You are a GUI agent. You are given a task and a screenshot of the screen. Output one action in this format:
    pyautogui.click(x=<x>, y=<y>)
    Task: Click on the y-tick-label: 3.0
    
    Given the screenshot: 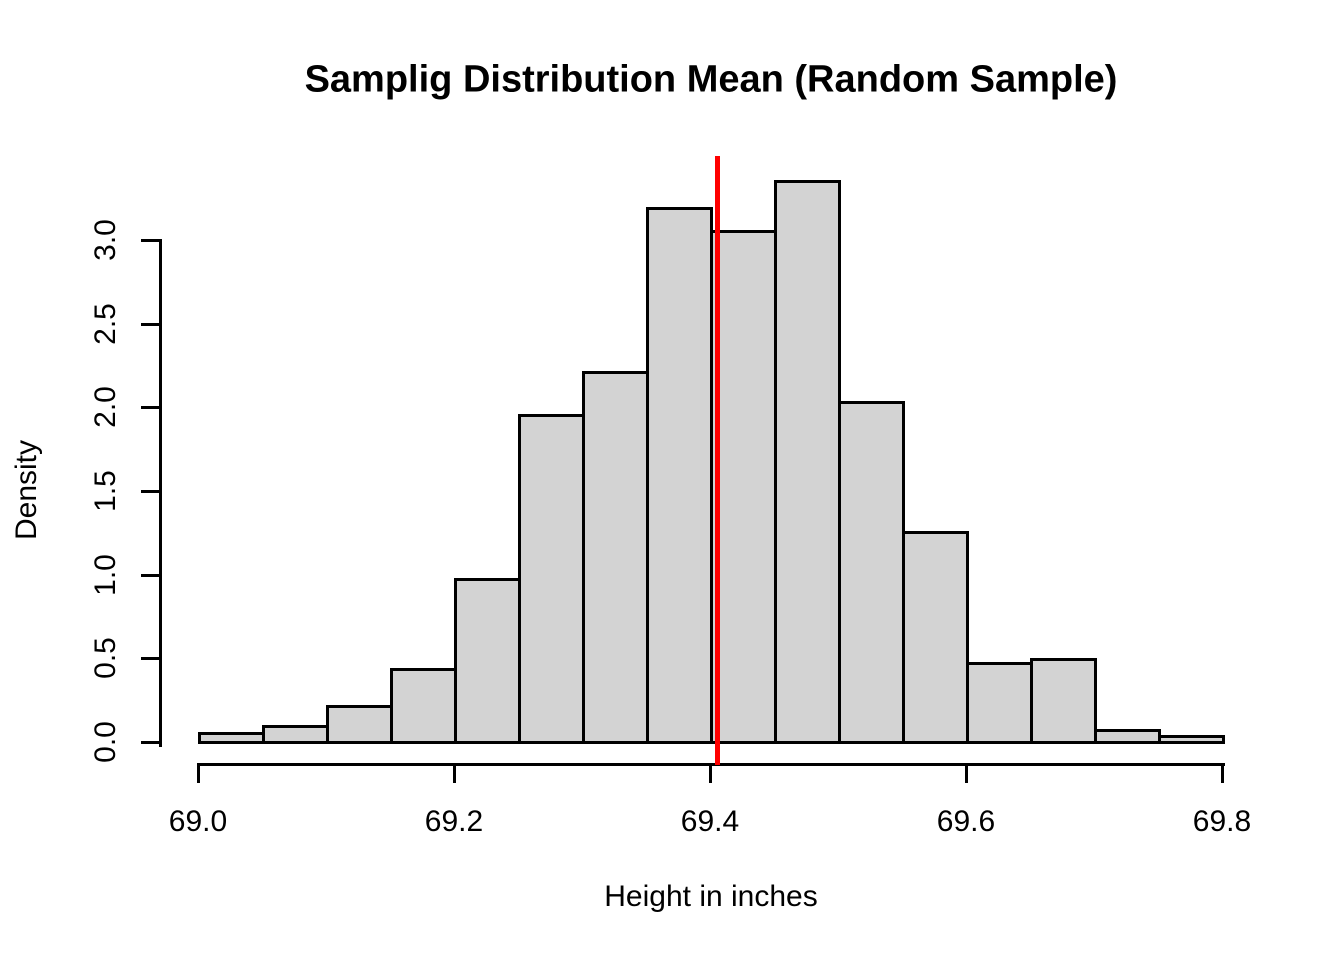 What is the action you would take?
    pyautogui.click(x=105, y=240)
    